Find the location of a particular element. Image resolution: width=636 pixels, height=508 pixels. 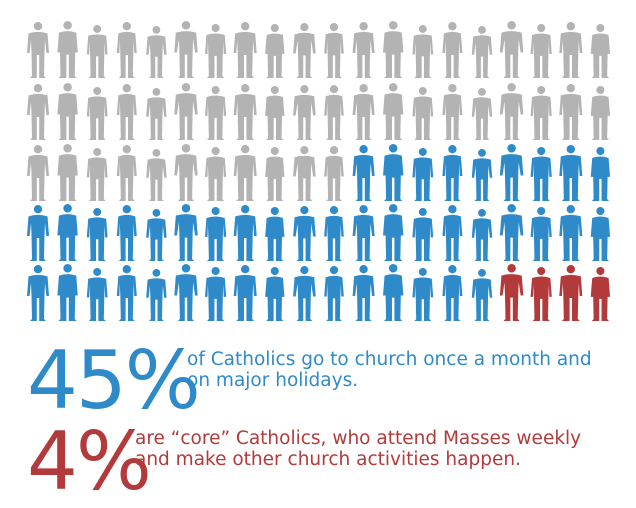

monthly-percentage: 45% is located at coordinates (114, 380).